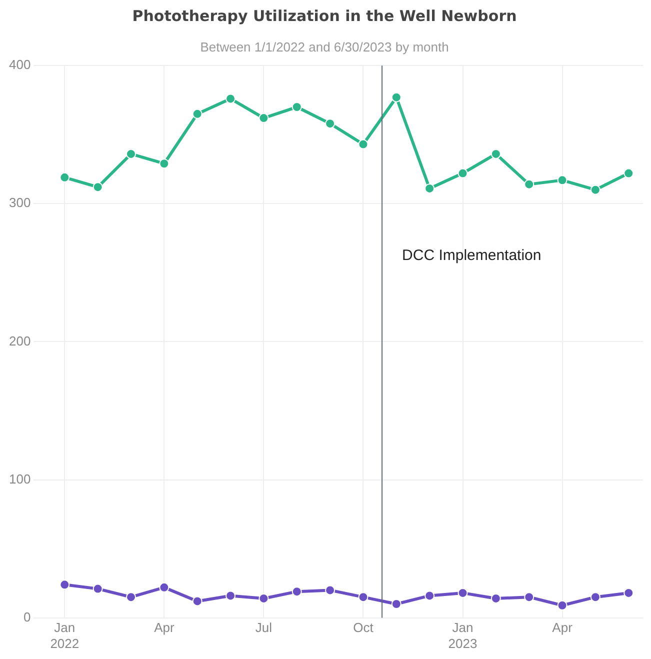 The width and height of the screenshot is (651, 659). I want to click on y-tick-label: 200, so click(19, 340).